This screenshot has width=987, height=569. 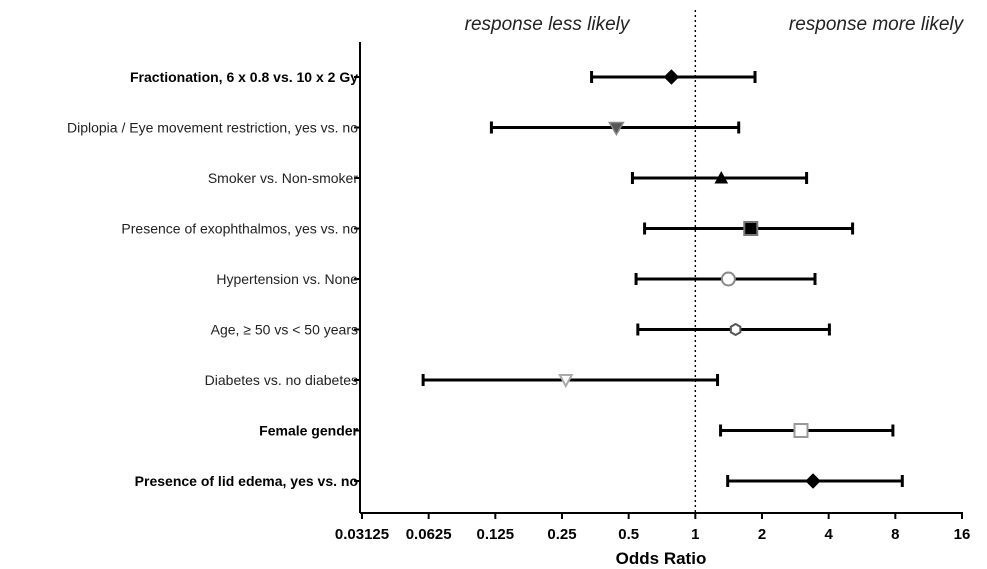 What do you see at coordinates (362, 534) in the screenshot?
I see `x-tick-label: 0.03125` at bounding box center [362, 534].